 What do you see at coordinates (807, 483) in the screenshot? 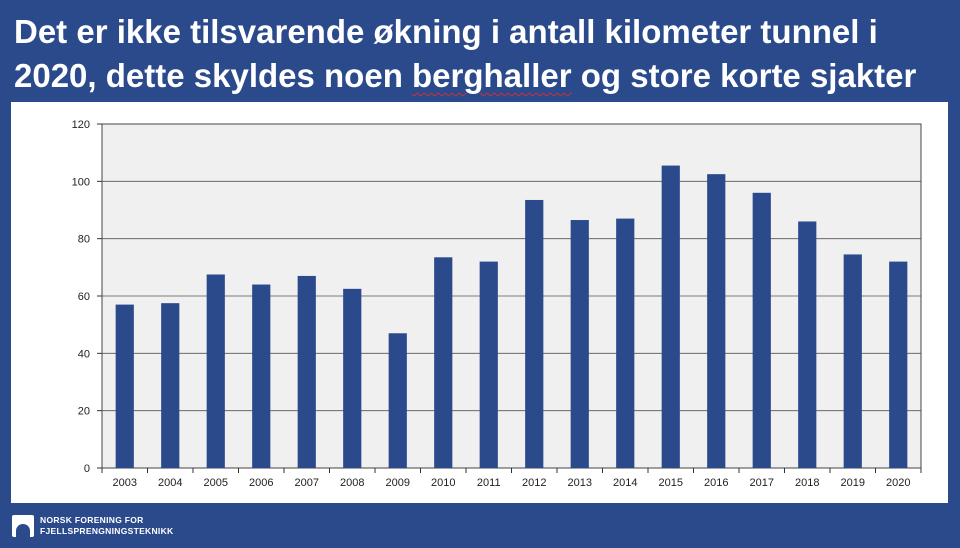
I see `x-tick-label: 2018` at bounding box center [807, 483].